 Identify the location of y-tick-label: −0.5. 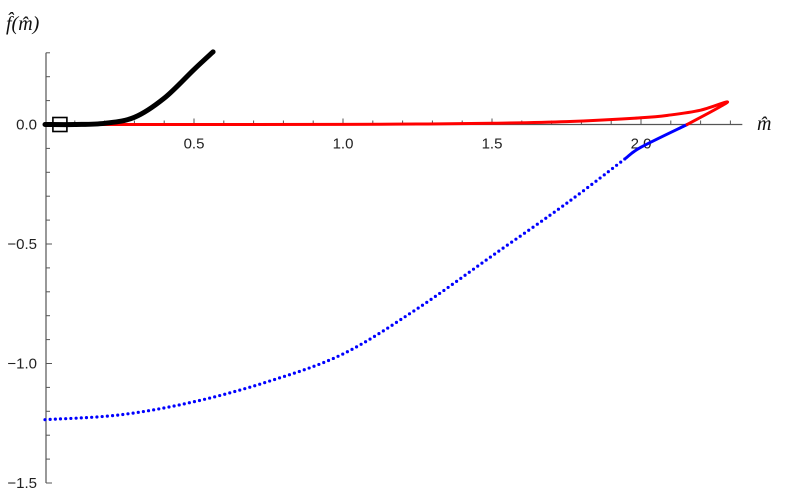
(22, 244).